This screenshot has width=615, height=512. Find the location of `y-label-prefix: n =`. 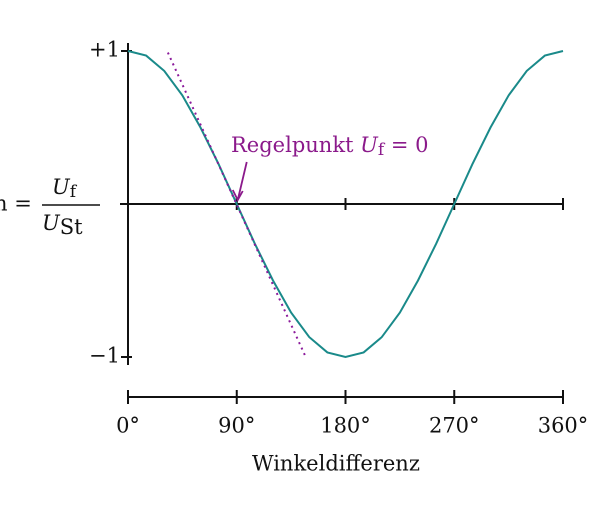

y-label-prefix: n = is located at coordinates (16, 204).